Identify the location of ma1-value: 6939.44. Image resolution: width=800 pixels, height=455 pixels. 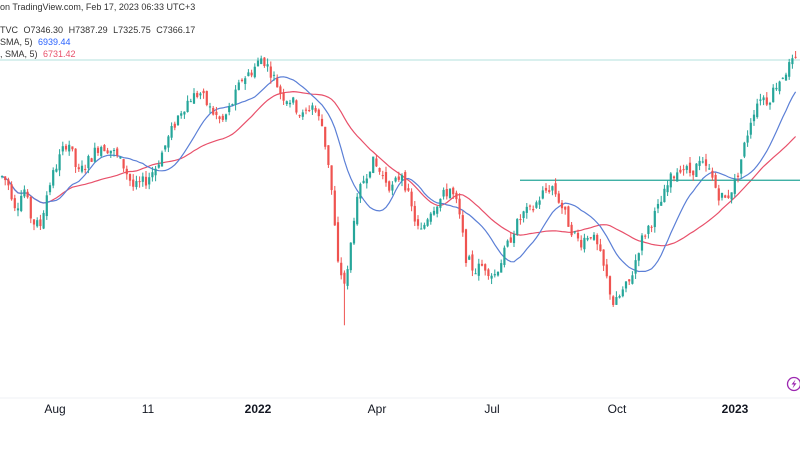
(54, 42).